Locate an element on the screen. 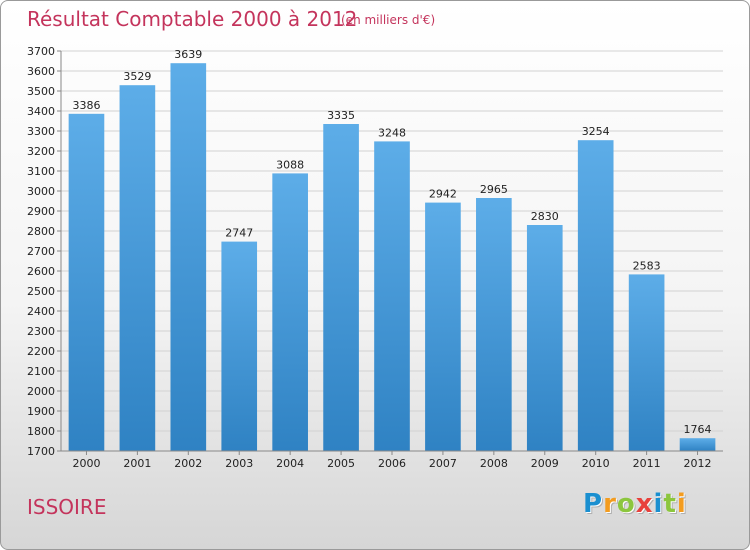 The width and height of the screenshot is (750, 550). data-label: 3639 is located at coordinates (188, 54).